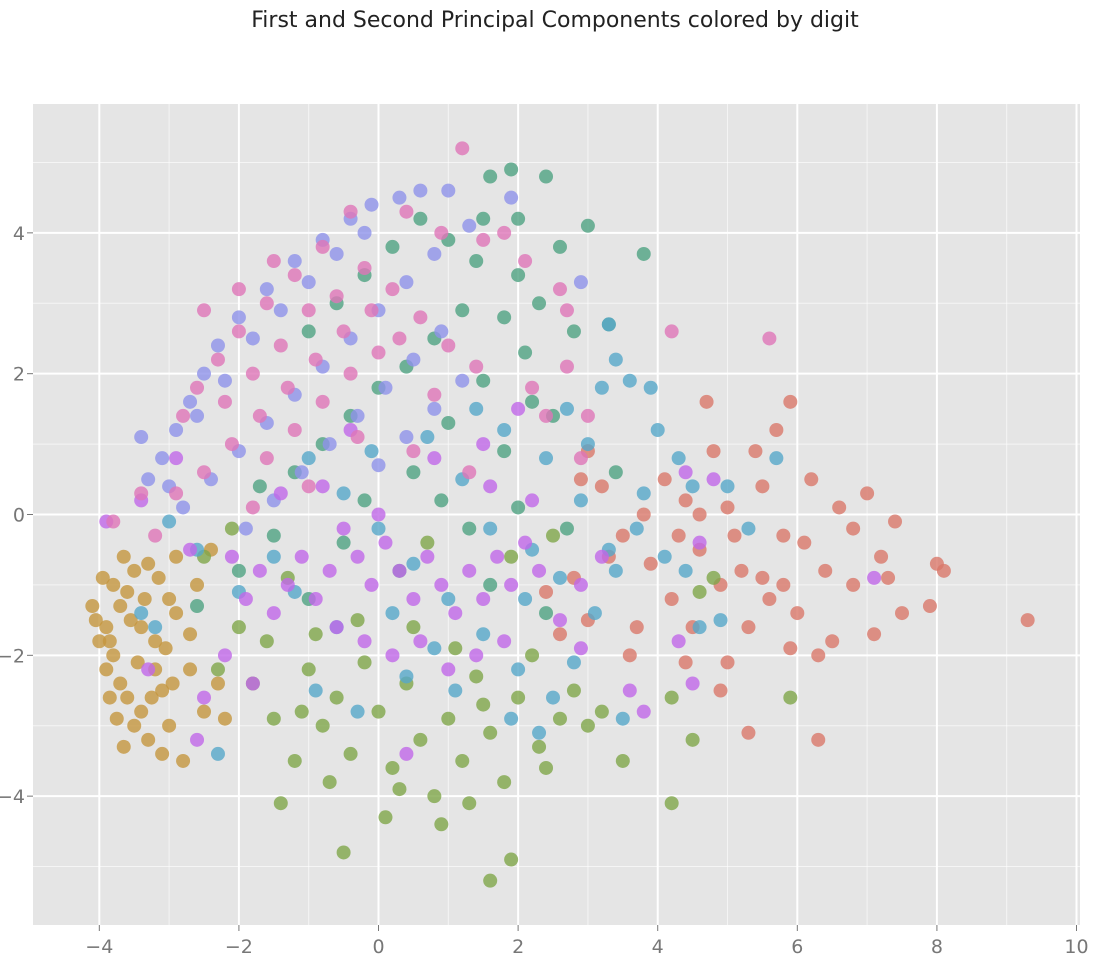 The width and height of the screenshot is (1110, 974). Describe the element at coordinates (12, 797) in the screenshot. I see `y-tick-label: −4` at that location.